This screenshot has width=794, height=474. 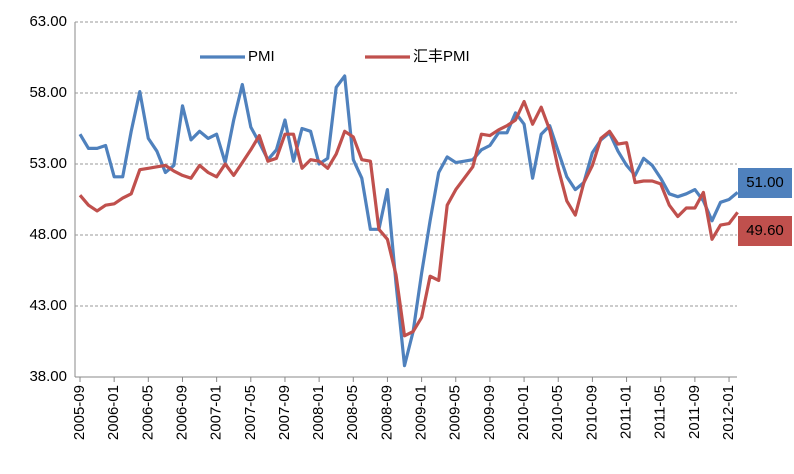 I want to click on x-tick-label: 2010-01, so click(x=523, y=412).